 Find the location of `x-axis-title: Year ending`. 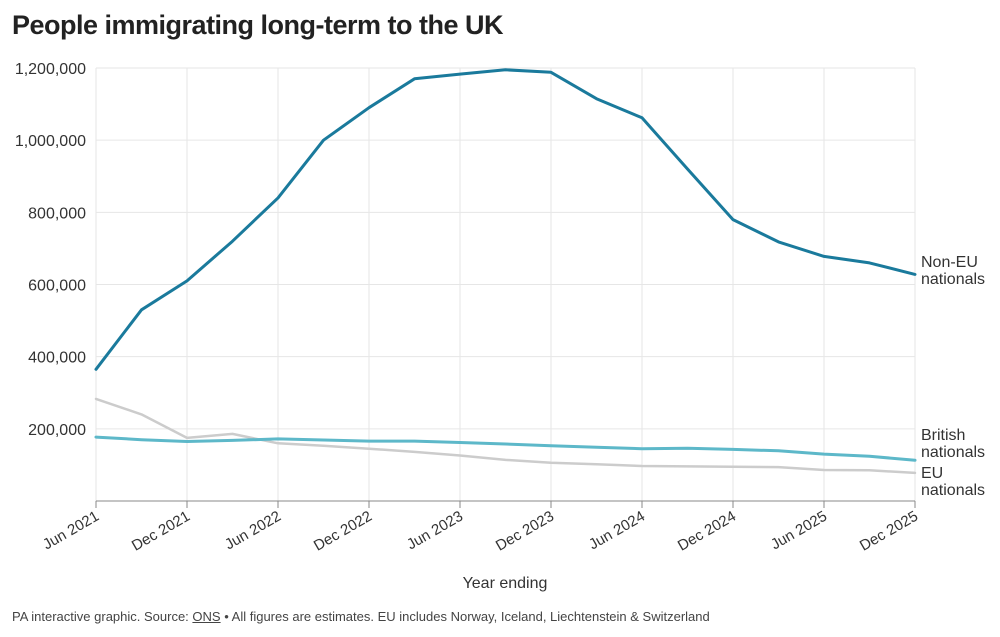

x-axis-title: Year ending is located at coordinates (505, 583).